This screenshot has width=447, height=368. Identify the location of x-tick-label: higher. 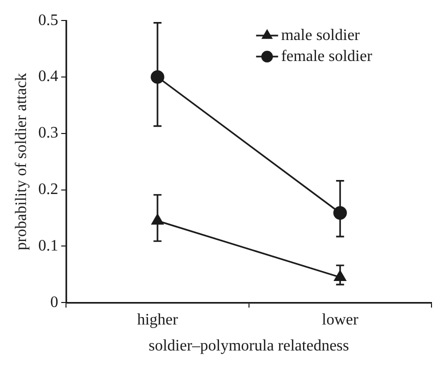
(158, 319).